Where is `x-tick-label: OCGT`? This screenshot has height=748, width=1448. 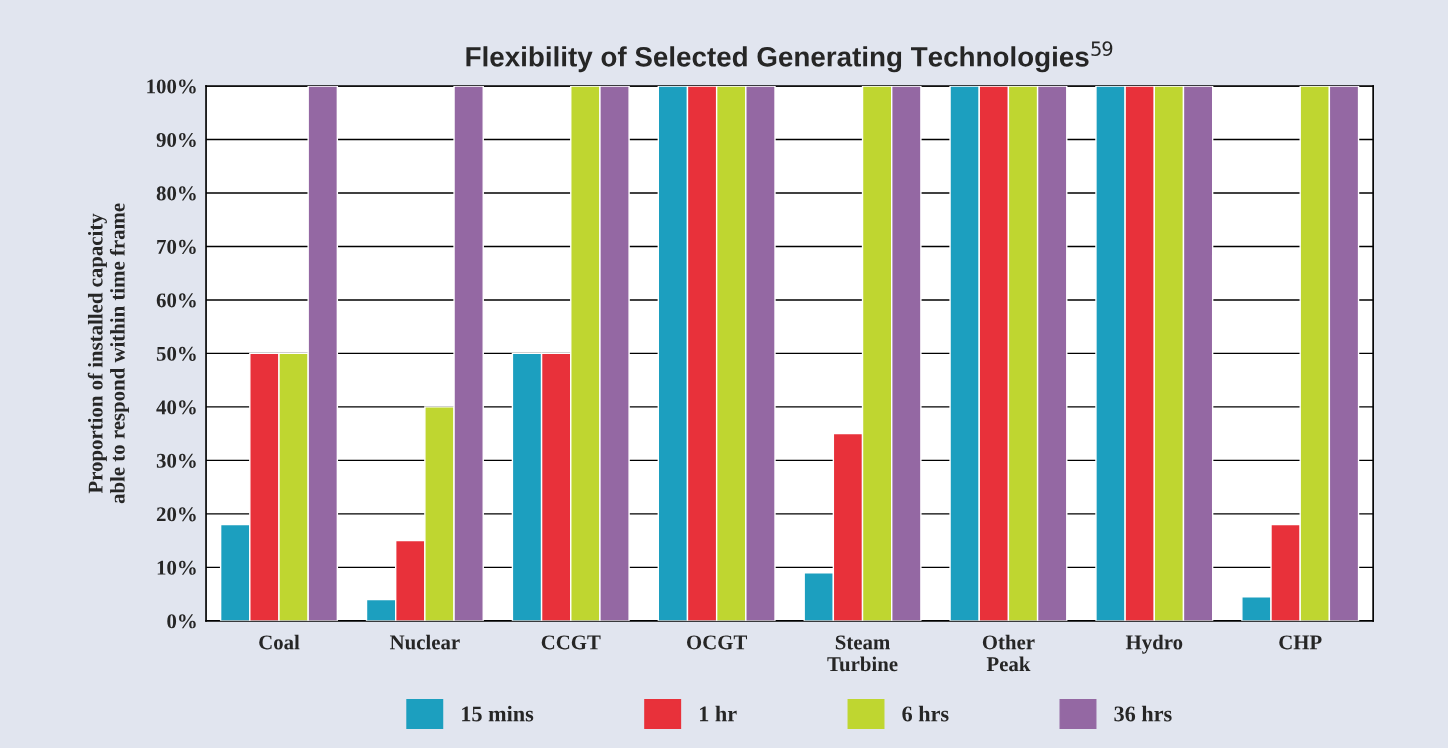
x-tick-label: OCGT is located at coordinates (717, 642).